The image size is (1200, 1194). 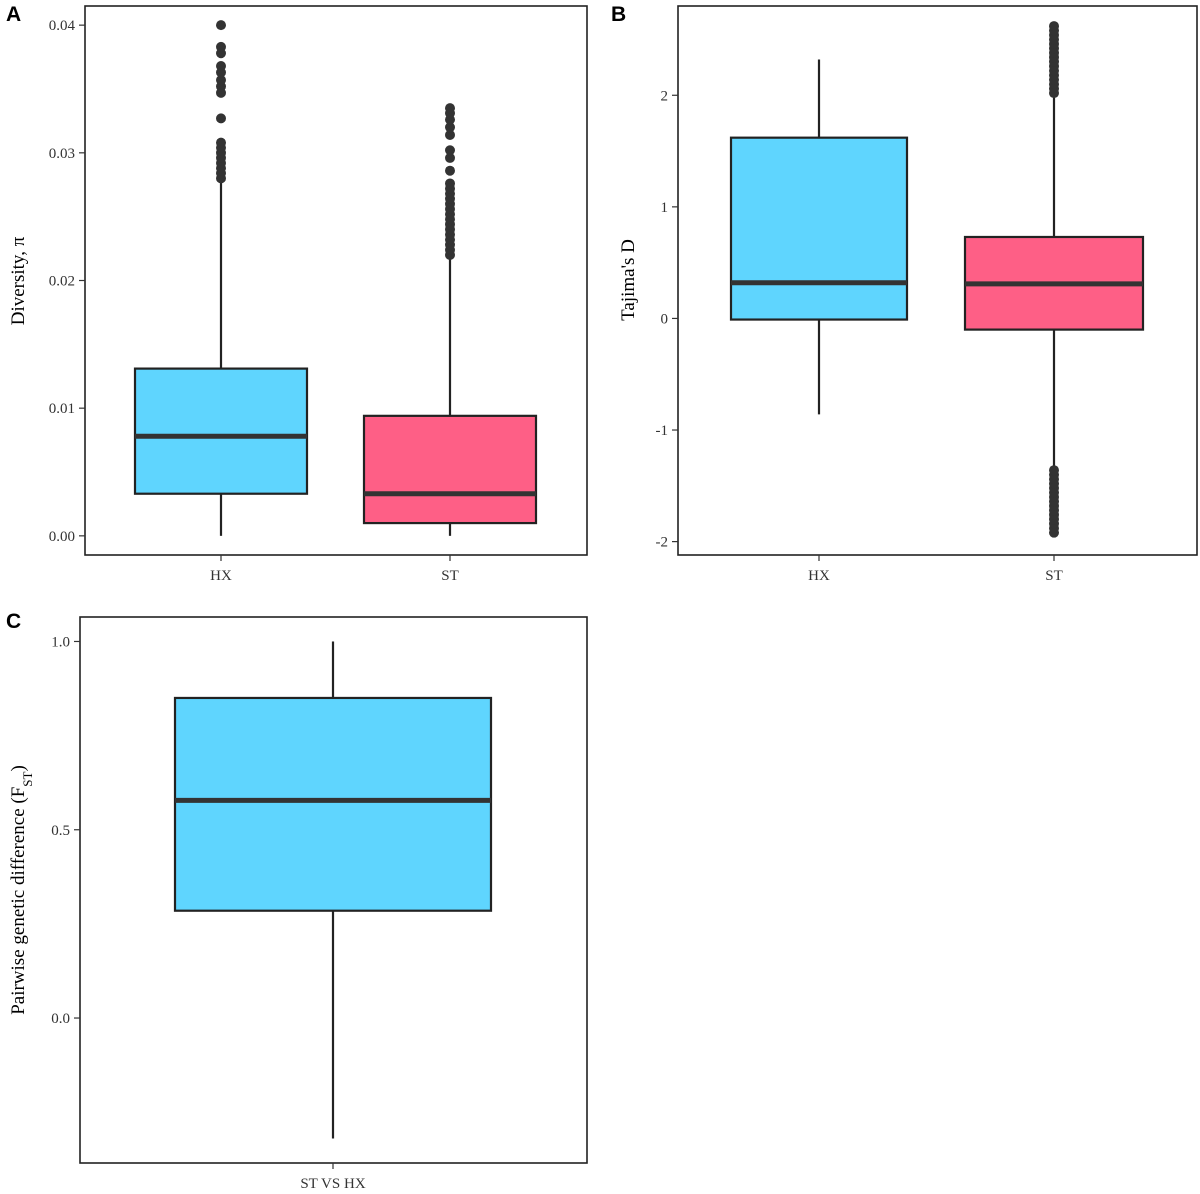 I want to click on panel-c-st-vs-hx-x-tick-label: ST VS HX, so click(x=332, y=1184).